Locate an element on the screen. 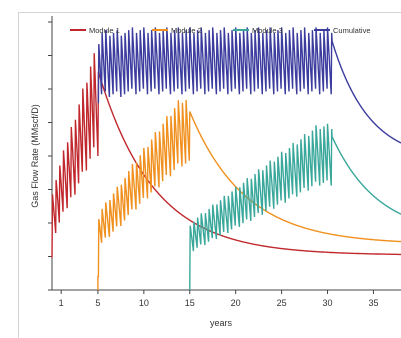 This screenshot has height=338, width=401. x-tick-label-7: 35 is located at coordinates (373, 303).